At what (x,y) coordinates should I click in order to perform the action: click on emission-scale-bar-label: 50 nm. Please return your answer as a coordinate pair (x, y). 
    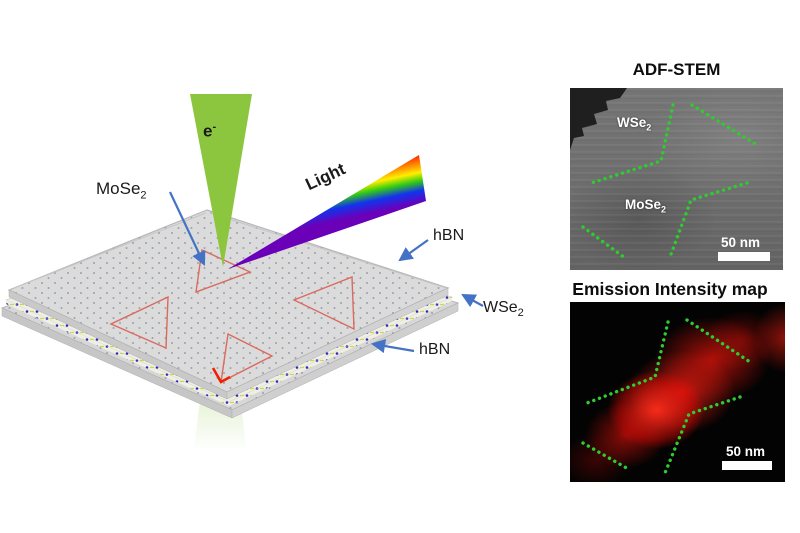
    Looking at the image, I should click on (746, 451).